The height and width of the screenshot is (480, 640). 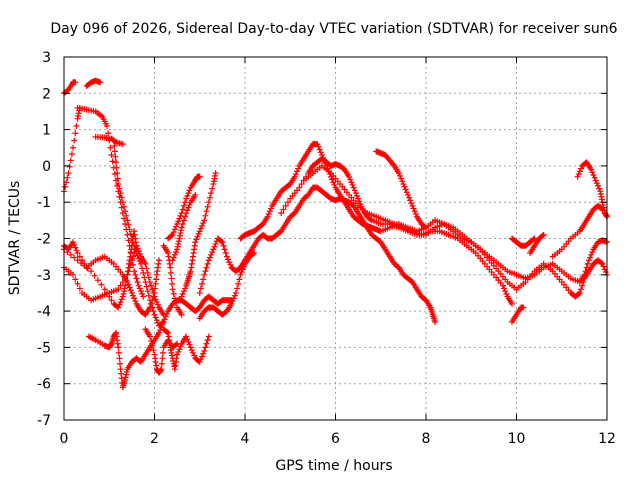 I want to click on y-tick-label: 1, so click(x=46, y=131).